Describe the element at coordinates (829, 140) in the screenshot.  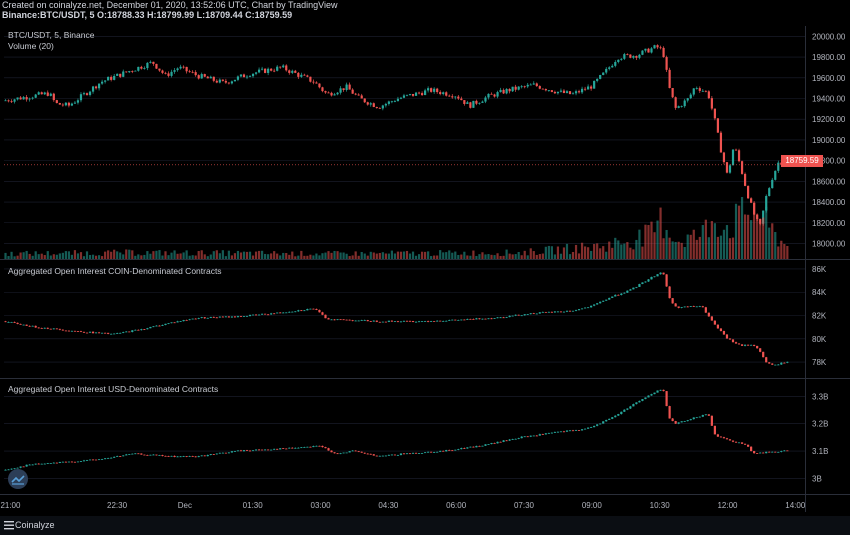
I see `y-tick-label: 19000.00` at that location.